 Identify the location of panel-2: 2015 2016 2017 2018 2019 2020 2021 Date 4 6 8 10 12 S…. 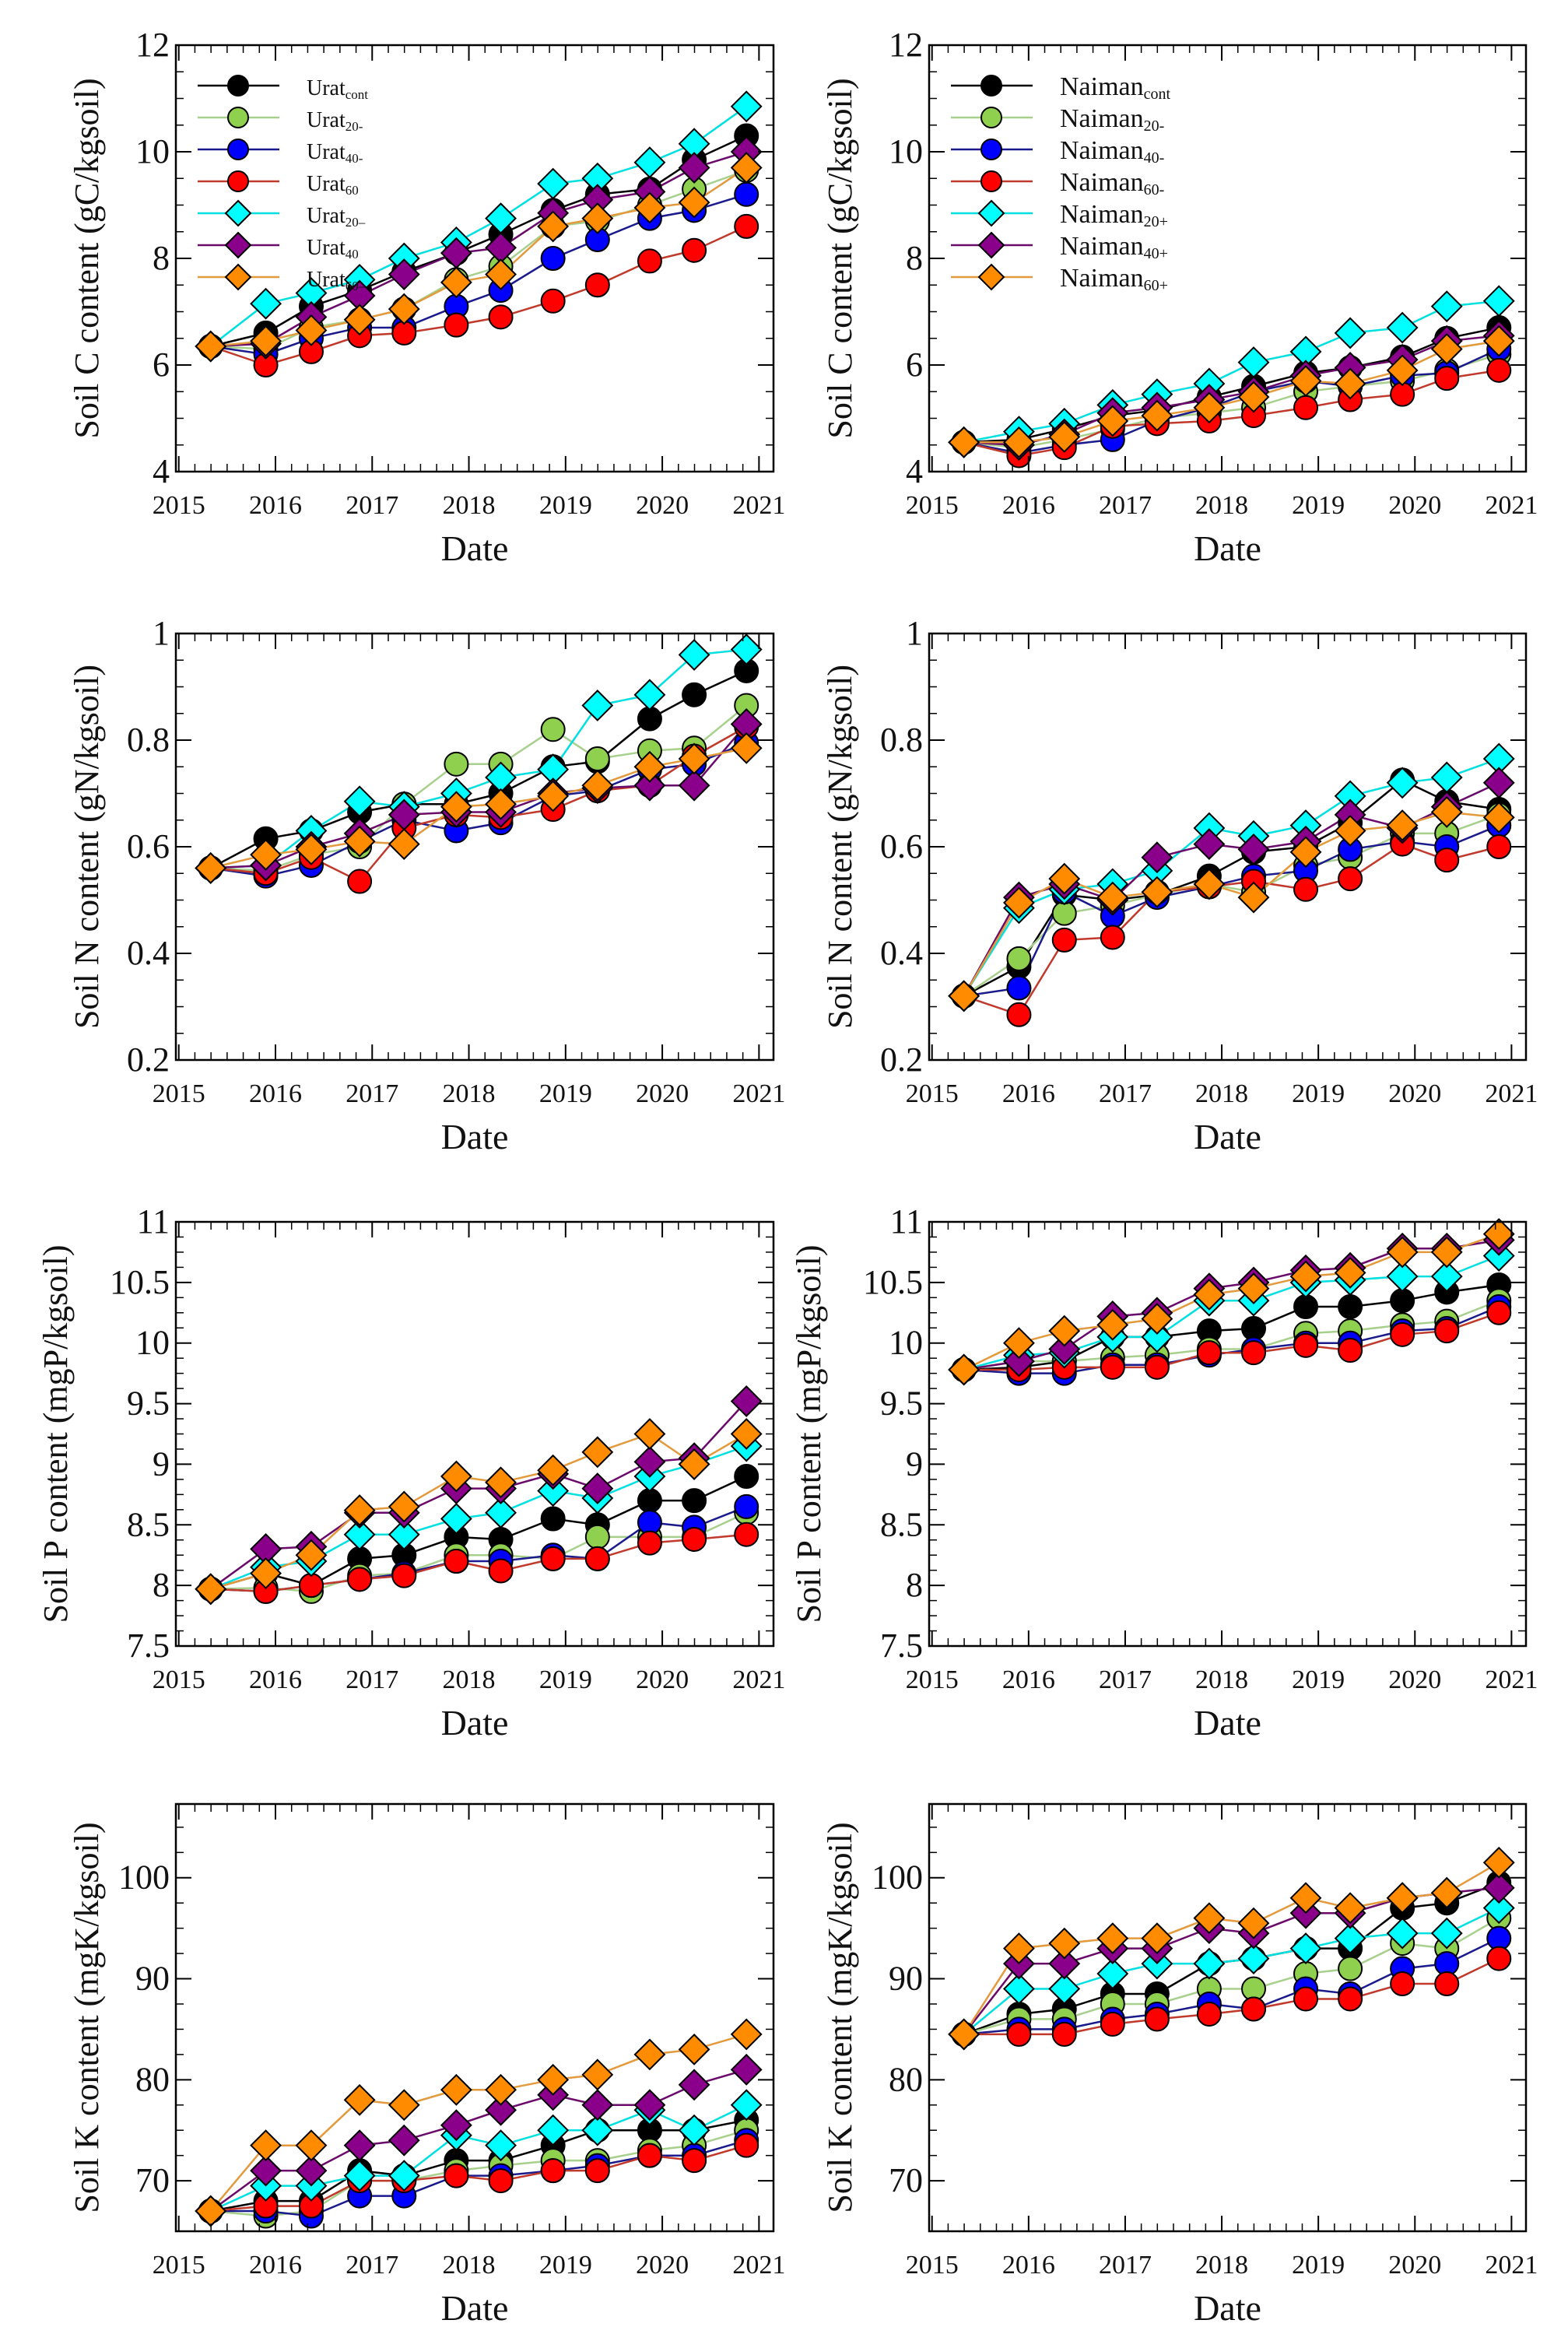
(1179, 297).